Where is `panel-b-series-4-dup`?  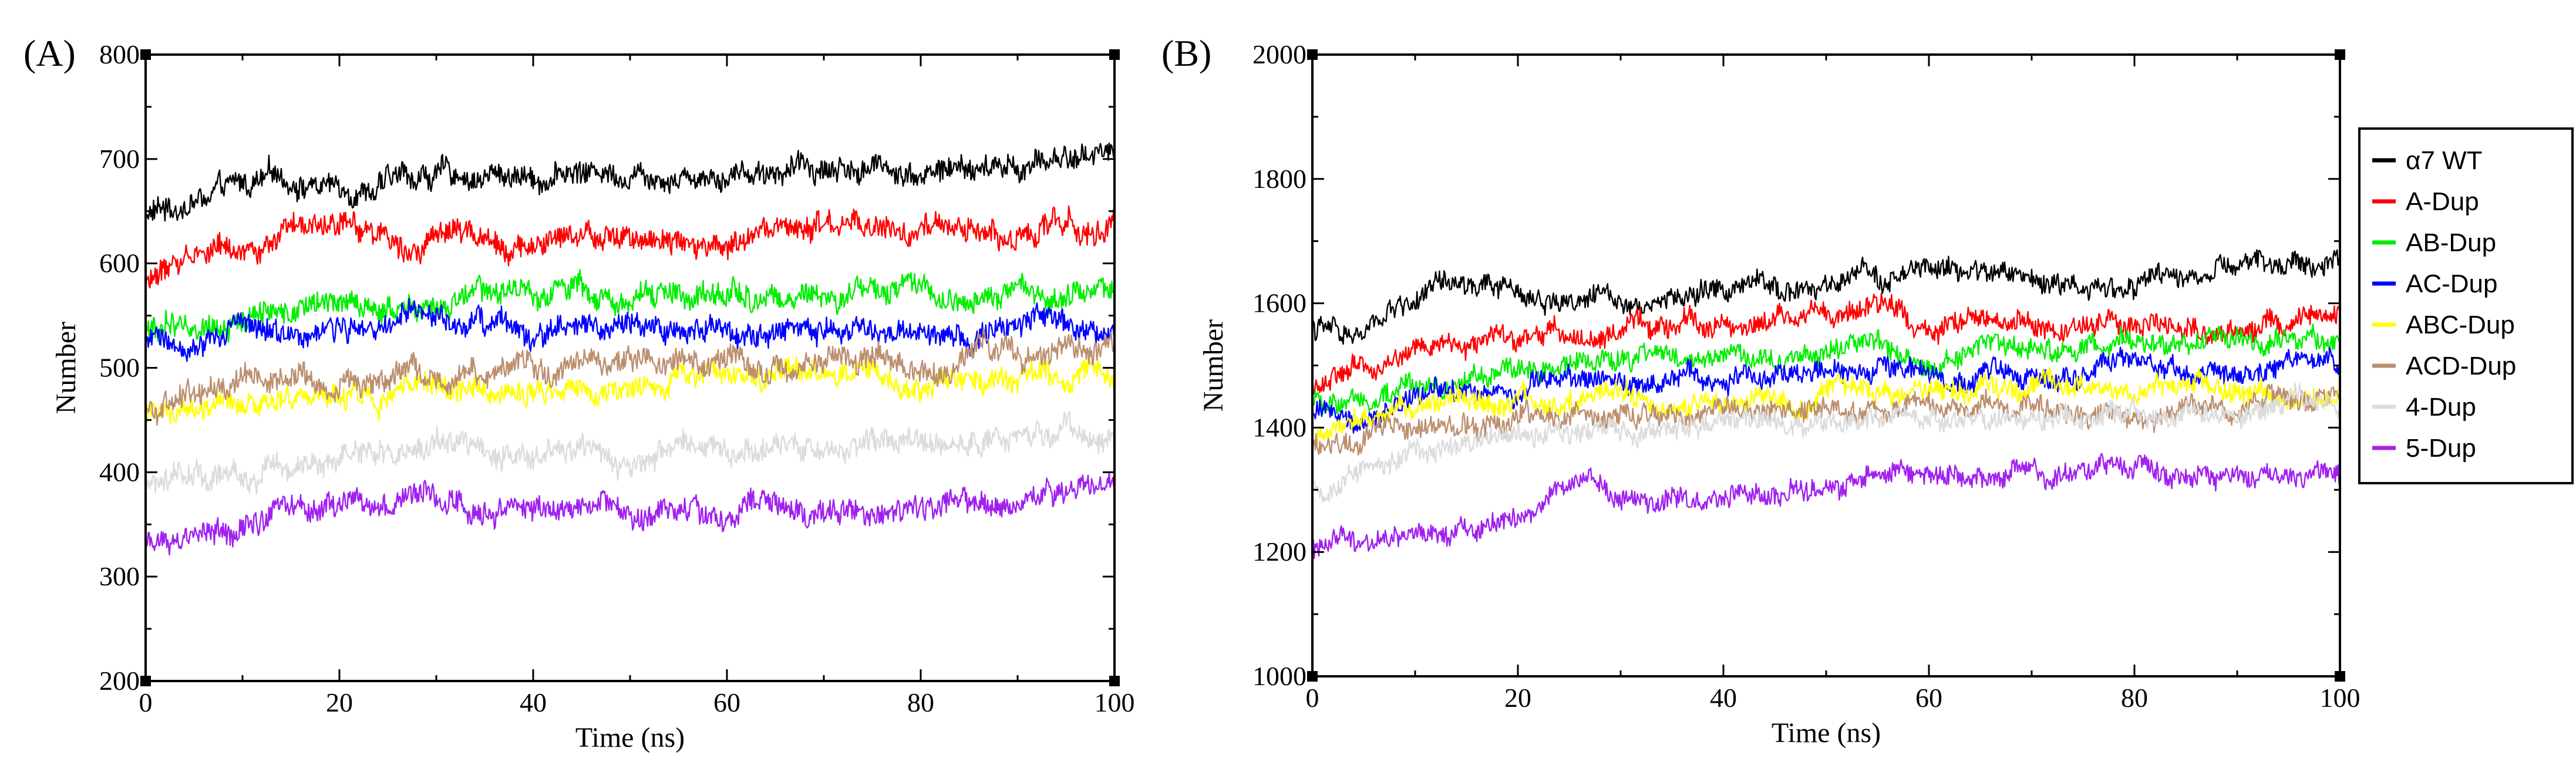
panel-b-series-4-dup is located at coordinates (1826, 443).